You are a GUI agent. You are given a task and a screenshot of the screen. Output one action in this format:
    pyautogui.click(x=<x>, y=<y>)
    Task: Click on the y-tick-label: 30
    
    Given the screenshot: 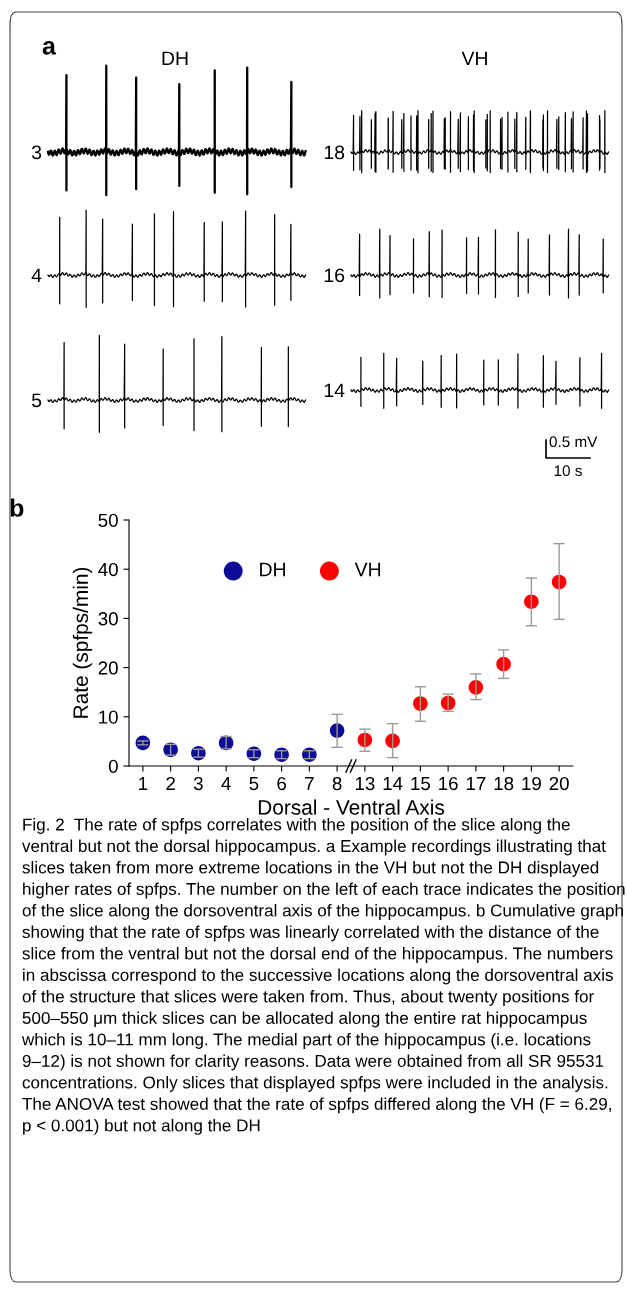 What is the action you would take?
    pyautogui.click(x=108, y=619)
    